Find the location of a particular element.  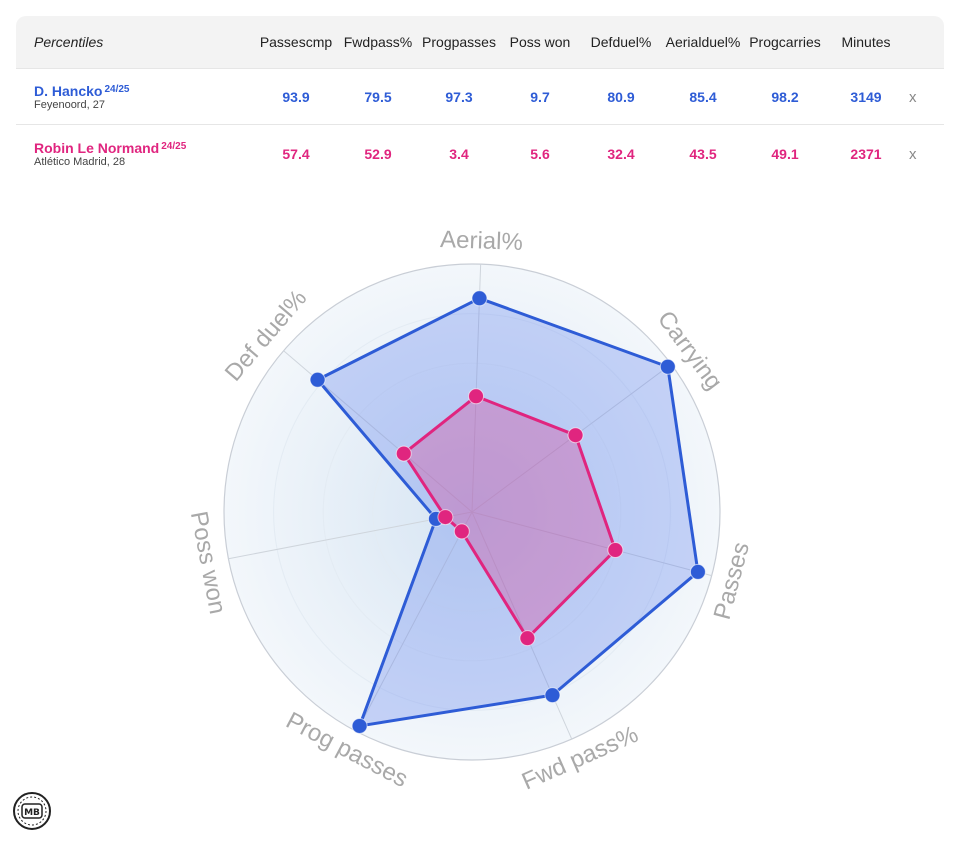

value-passes-cmp: 93.9 is located at coordinates (296, 97).